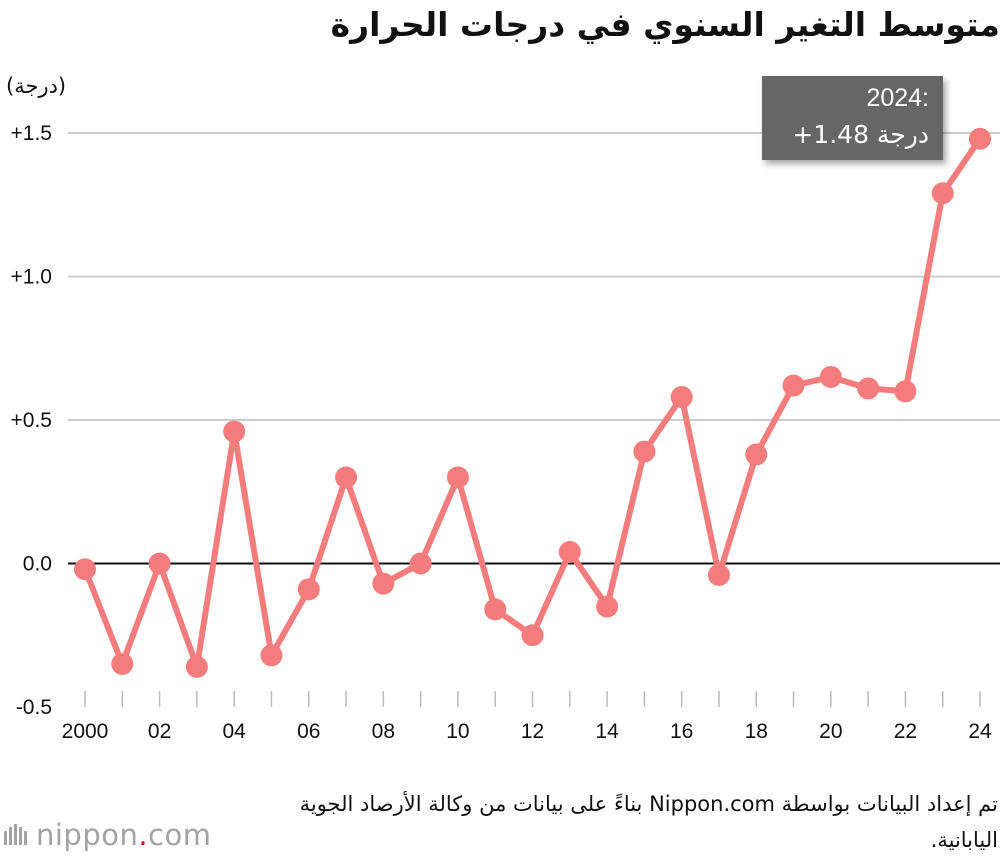  What do you see at coordinates (308, 731) in the screenshot?
I see `x-tick-label: 06` at bounding box center [308, 731].